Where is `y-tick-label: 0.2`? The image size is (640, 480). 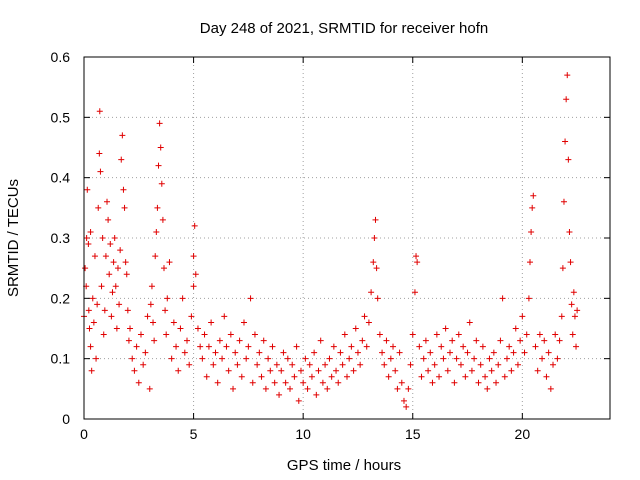
y-tick-label: 0.2 is located at coordinates (61, 298).